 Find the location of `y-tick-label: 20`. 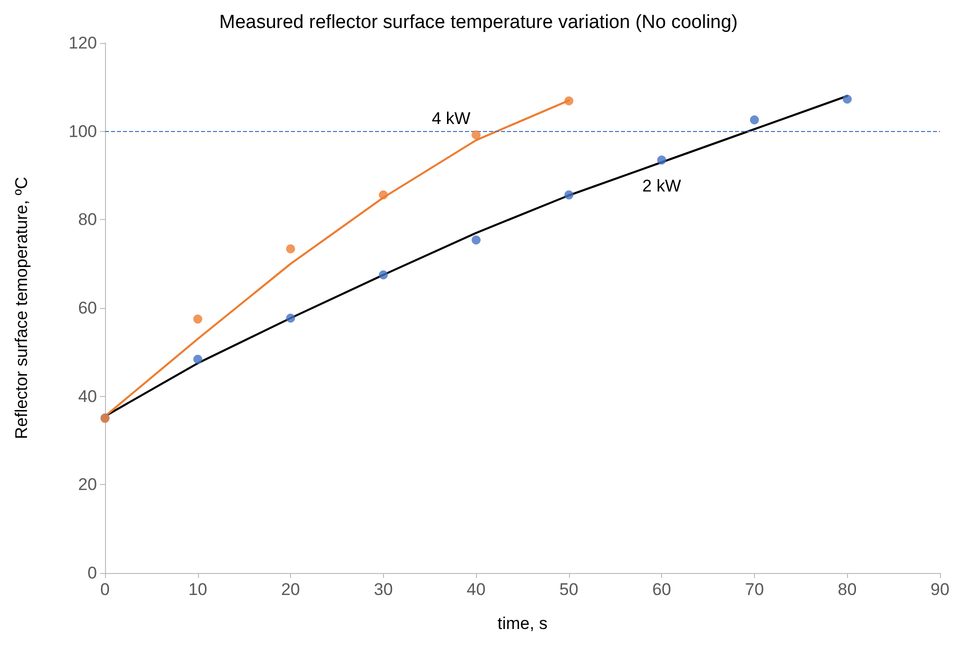

y-tick-label: 20 is located at coordinates (87, 484).